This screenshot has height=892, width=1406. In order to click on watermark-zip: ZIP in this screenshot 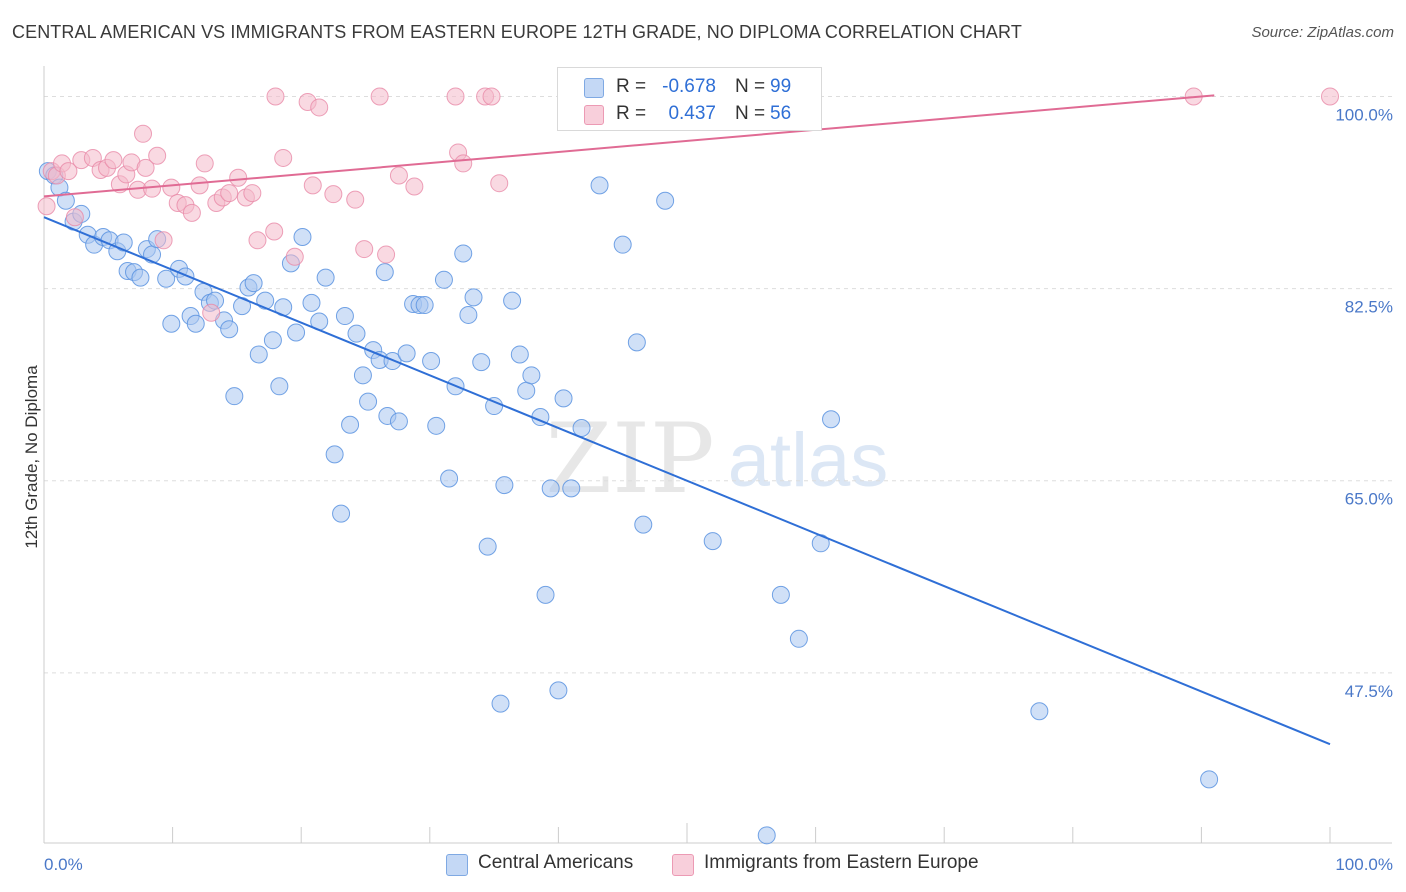, I will do `click(629, 459)`.